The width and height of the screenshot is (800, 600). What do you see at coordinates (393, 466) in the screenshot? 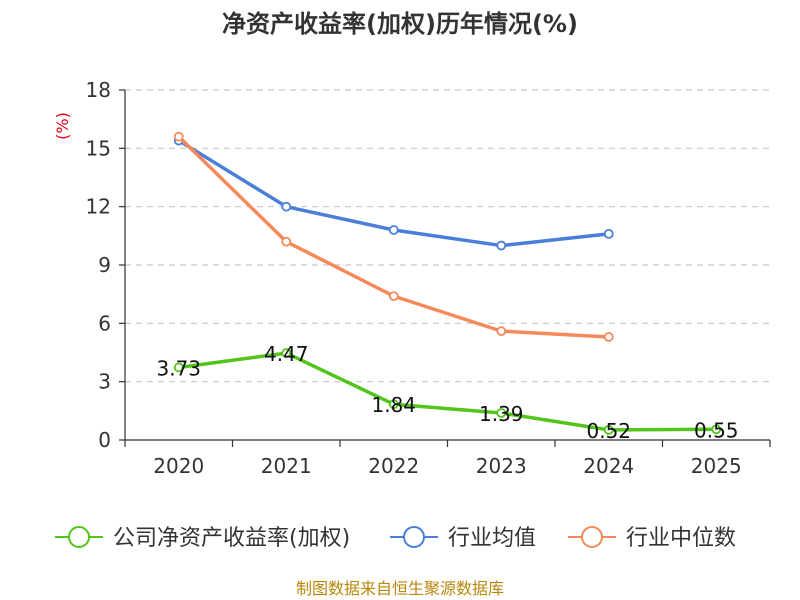
I see `x-tick-label: 2022` at bounding box center [393, 466].